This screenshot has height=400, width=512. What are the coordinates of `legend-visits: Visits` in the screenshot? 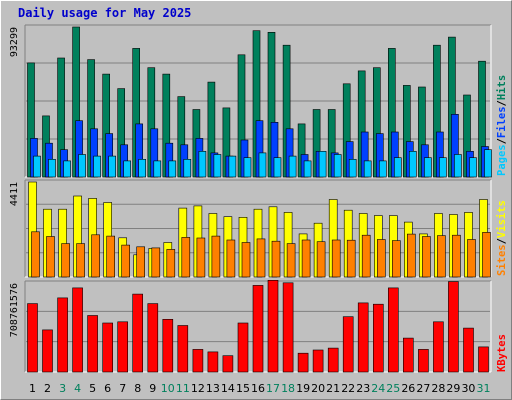 It's located at (502, 219).